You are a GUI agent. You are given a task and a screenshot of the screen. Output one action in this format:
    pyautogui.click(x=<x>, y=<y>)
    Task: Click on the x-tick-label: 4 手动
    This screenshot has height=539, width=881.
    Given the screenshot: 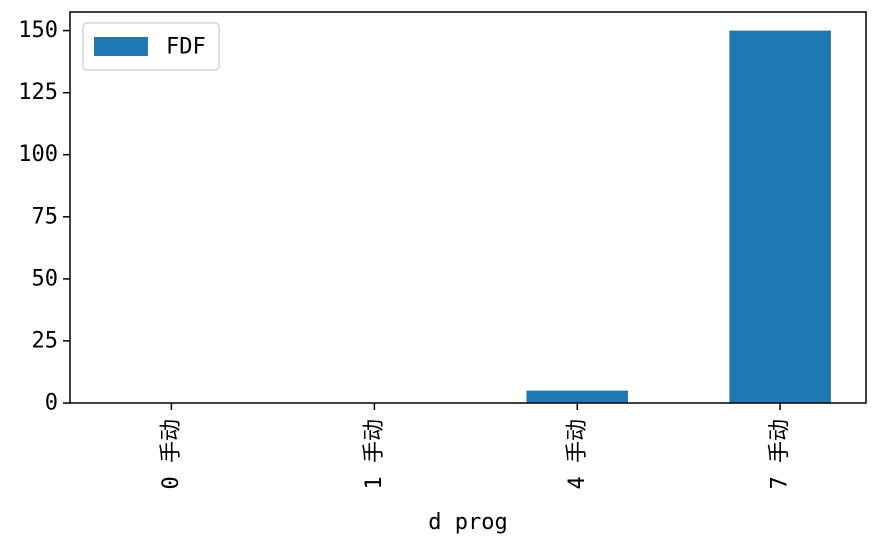 What is the action you would take?
    pyautogui.click(x=577, y=454)
    